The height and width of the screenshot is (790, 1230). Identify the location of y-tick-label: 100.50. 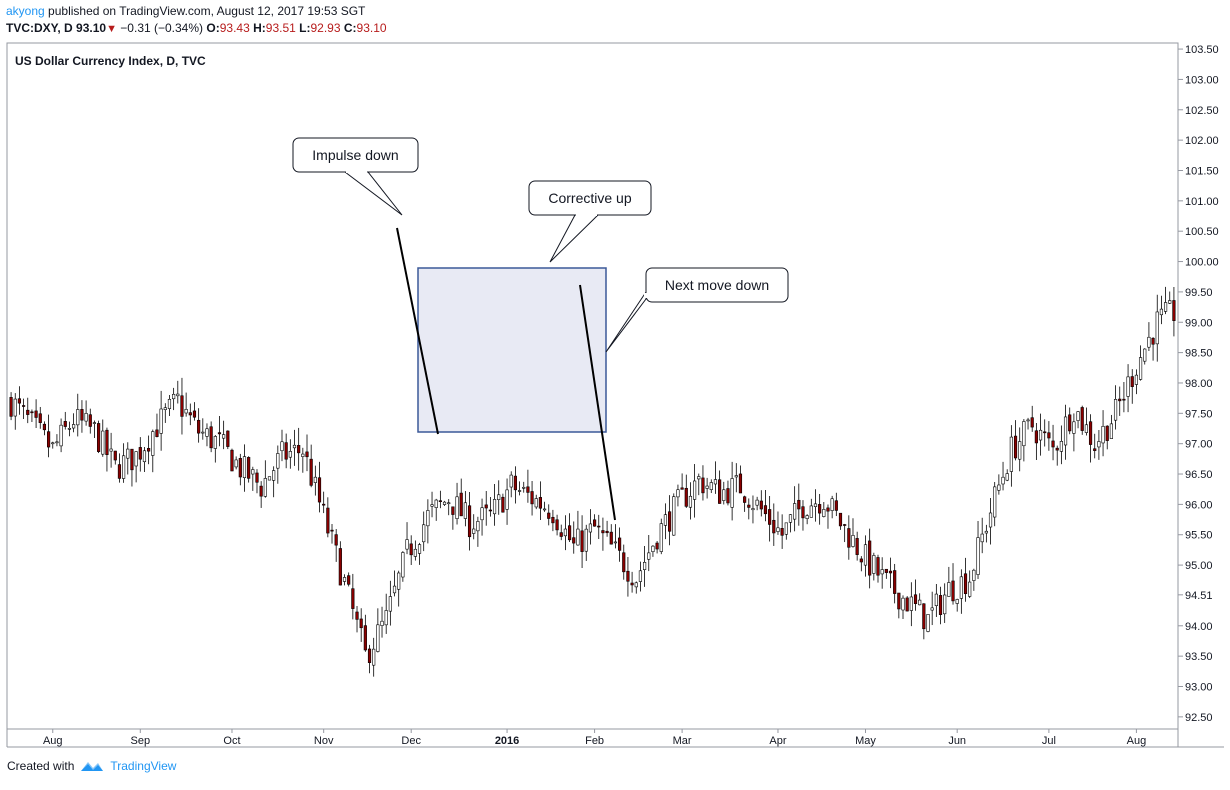
(1202, 232).